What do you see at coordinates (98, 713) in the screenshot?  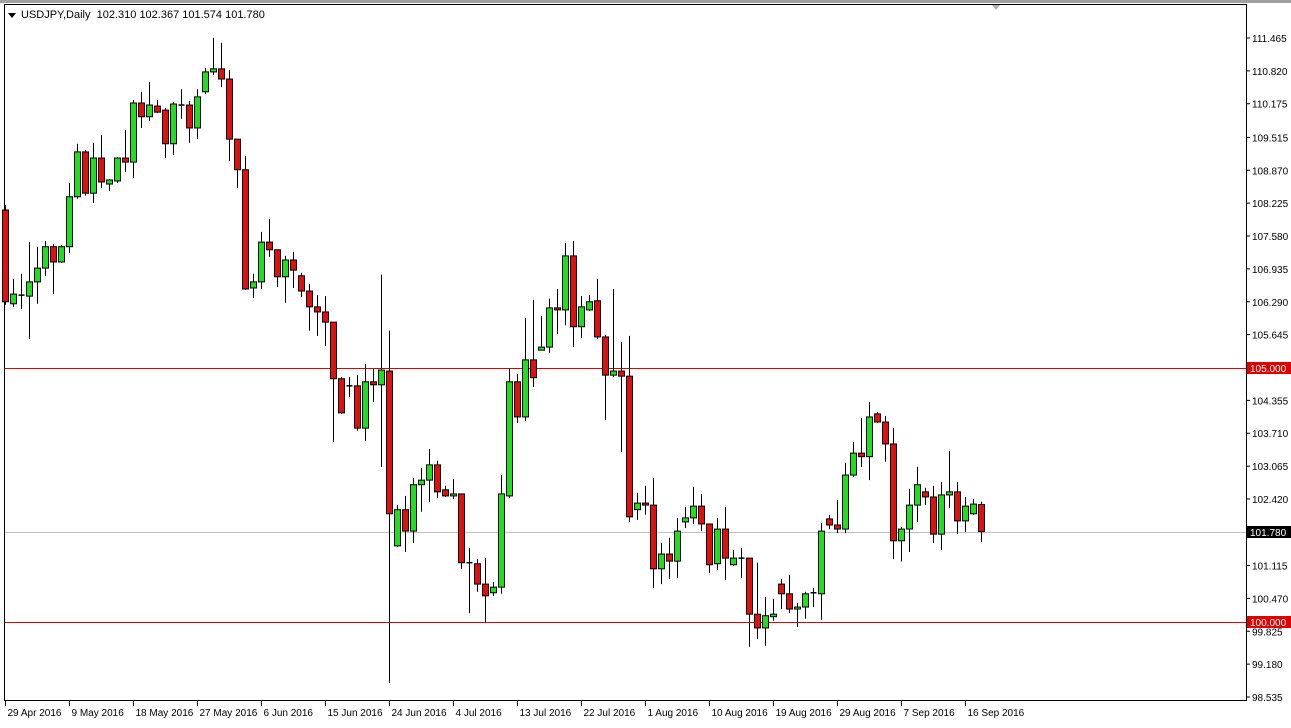 I see `x-tick-label: 9 May 2016` at bounding box center [98, 713].